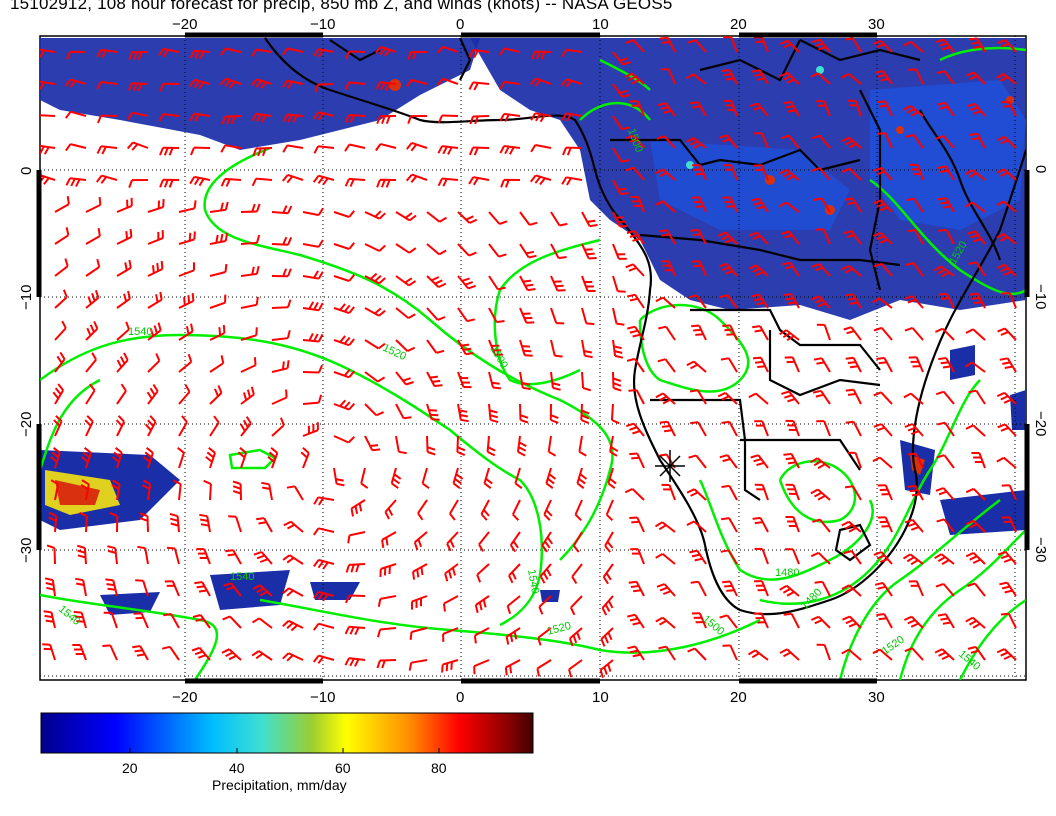 The image size is (1056, 816). I want to click on lat-tick-label: −10, so click(1040, 296).